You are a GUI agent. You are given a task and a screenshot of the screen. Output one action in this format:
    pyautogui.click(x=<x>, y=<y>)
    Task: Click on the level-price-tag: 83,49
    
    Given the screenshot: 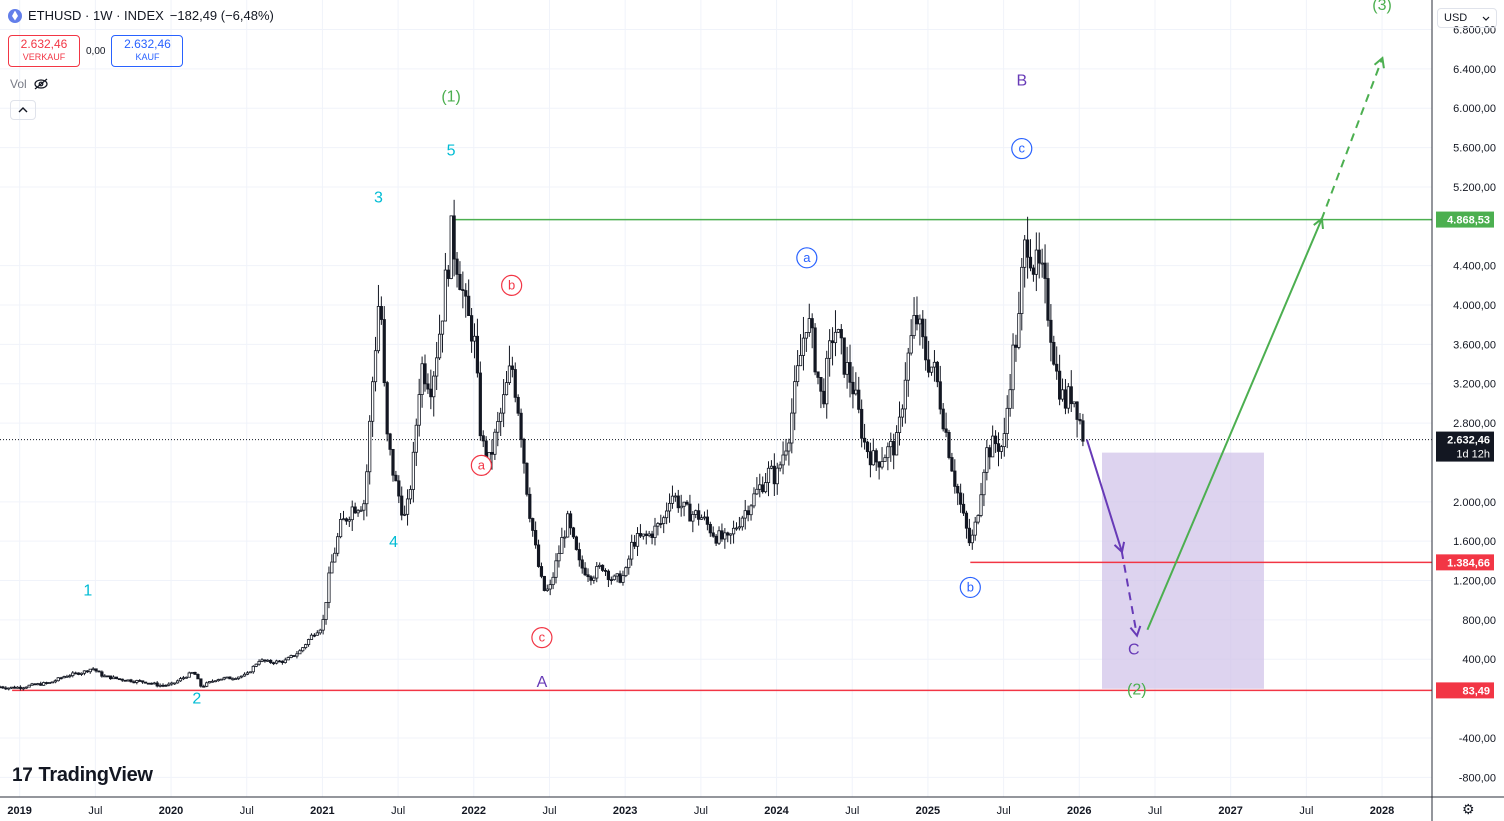 What is the action you would take?
    pyautogui.click(x=1465, y=690)
    